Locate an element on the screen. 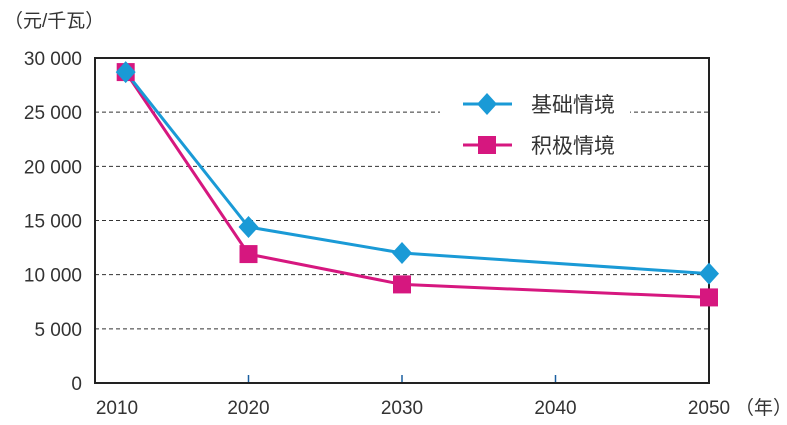  y-tick-label: 15 000 is located at coordinates (53, 222).